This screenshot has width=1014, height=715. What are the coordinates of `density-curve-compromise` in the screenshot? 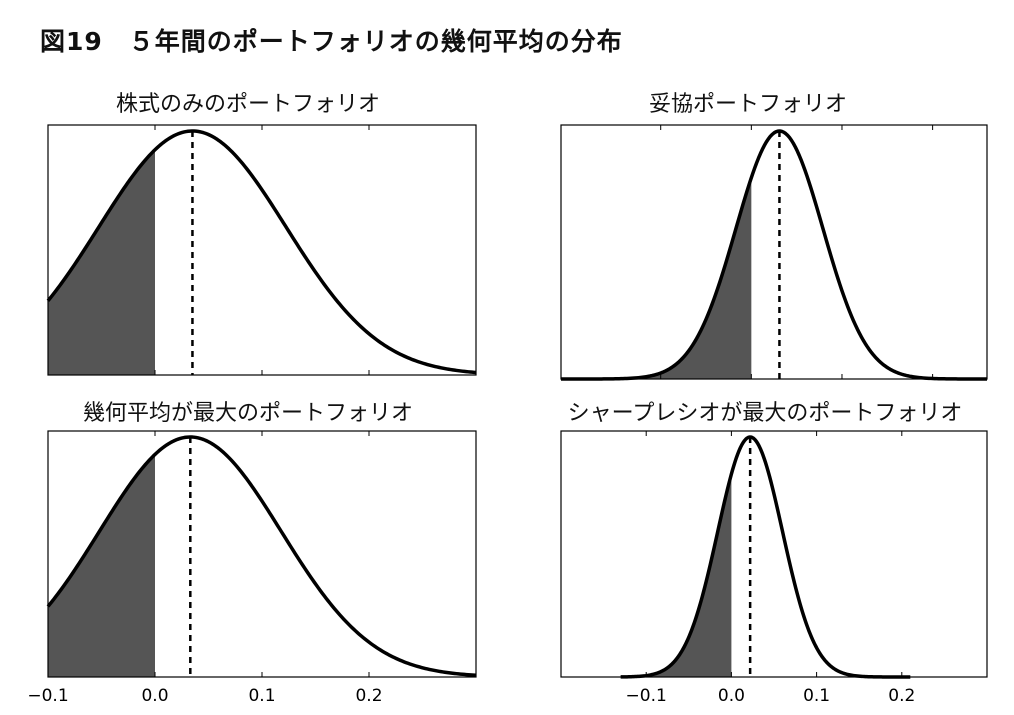 It's located at (774, 255).